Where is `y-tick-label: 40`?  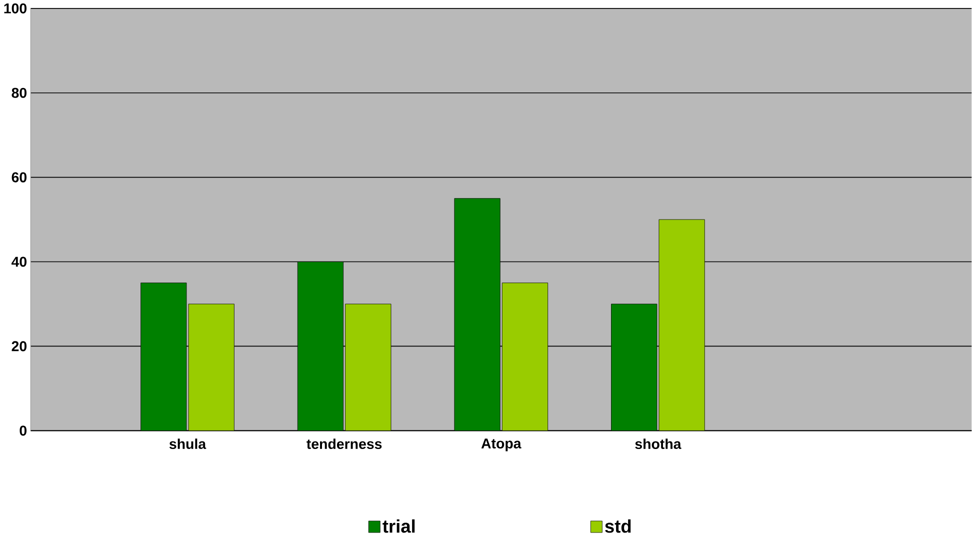
y-tick-label: 40 is located at coordinates (19, 261).